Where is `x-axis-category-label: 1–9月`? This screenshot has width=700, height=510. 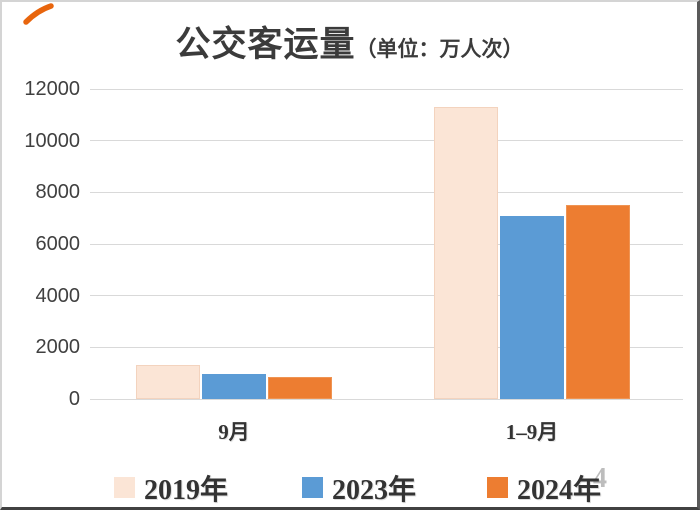
x-axis-category-label: 1–9月 is located at coordinates (532, 432).